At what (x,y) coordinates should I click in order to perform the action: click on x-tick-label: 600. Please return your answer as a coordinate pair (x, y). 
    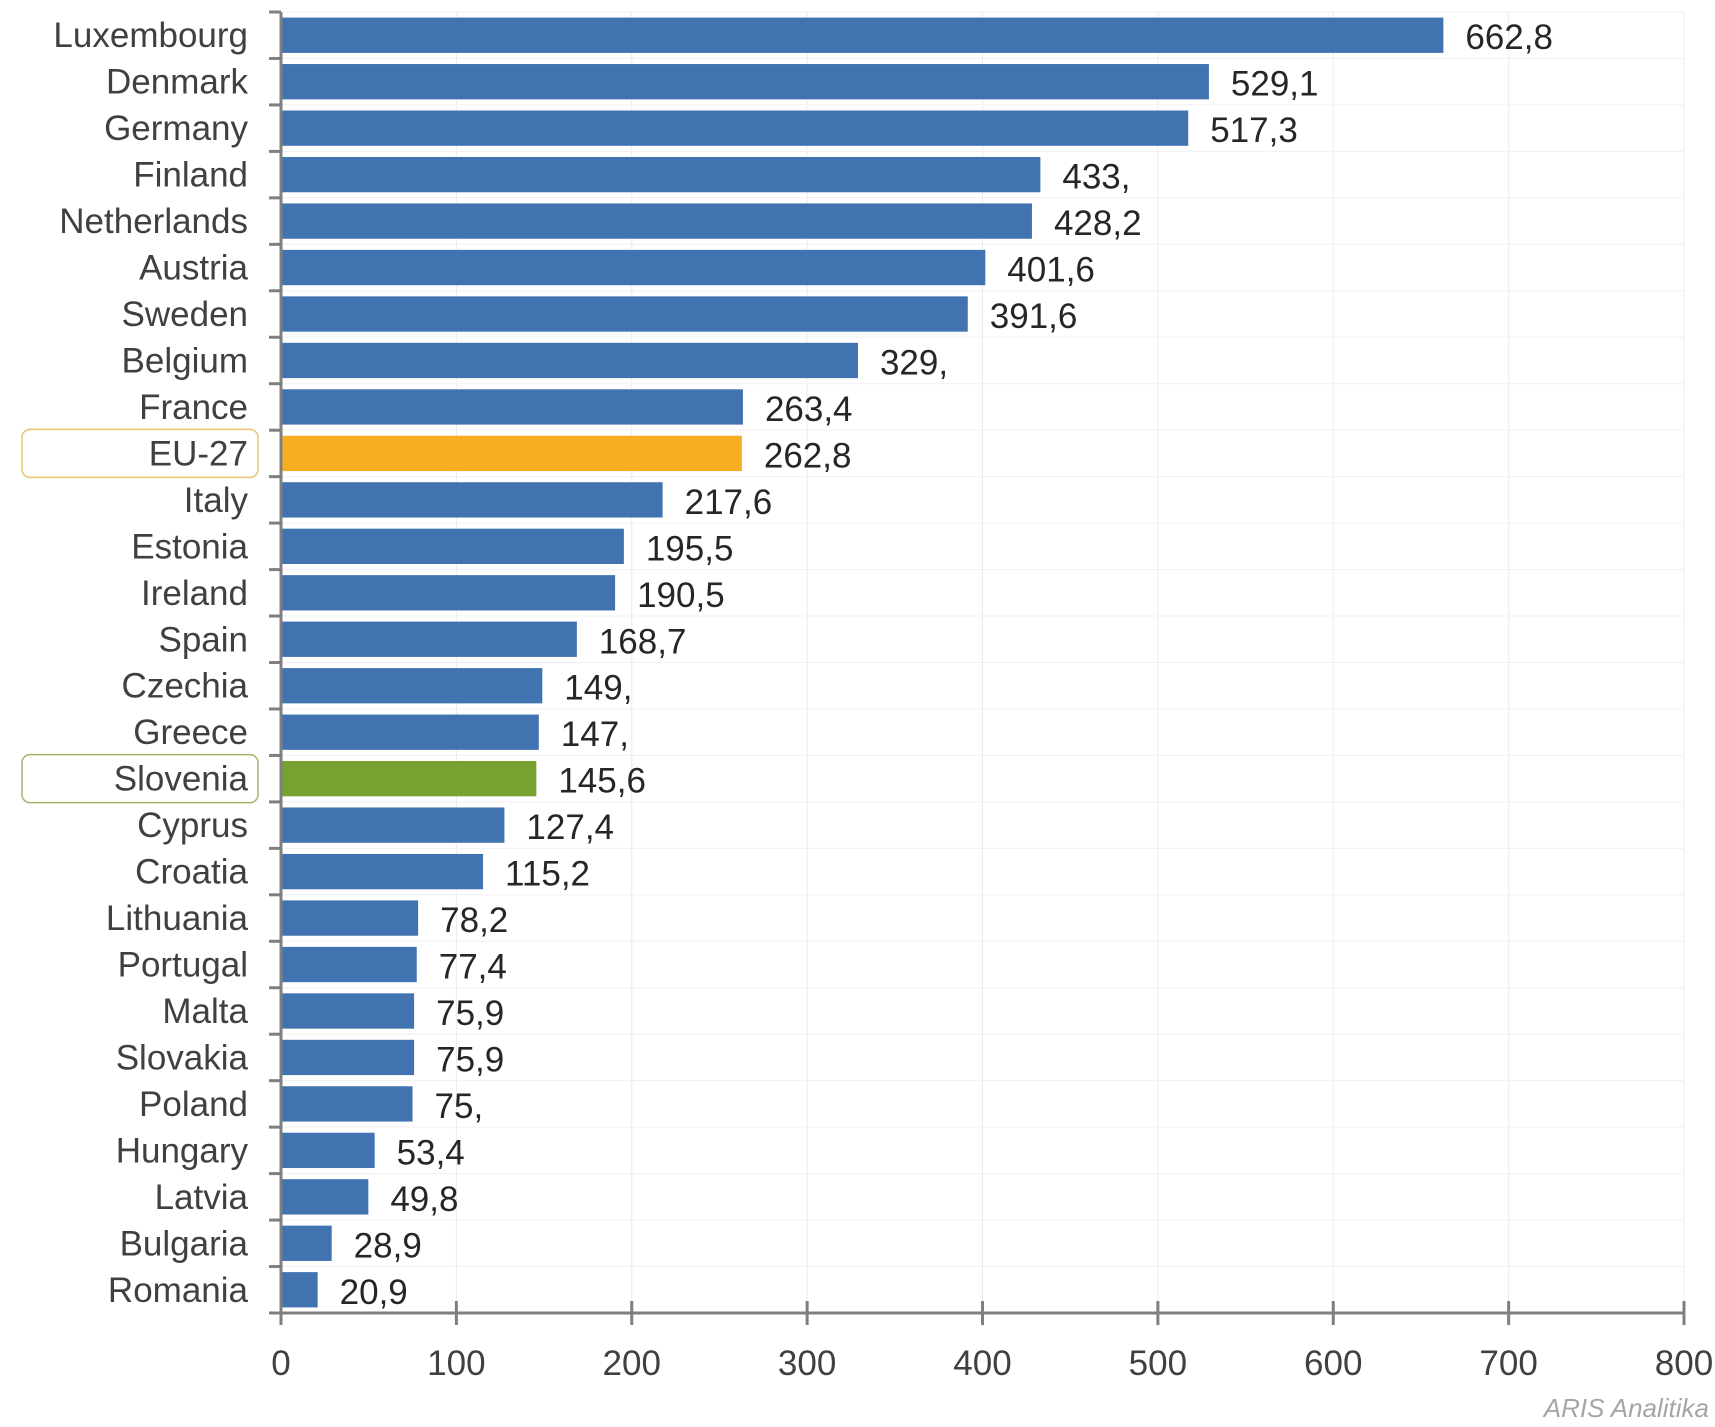
    Looking at the image, I should click on (1333, 1363).